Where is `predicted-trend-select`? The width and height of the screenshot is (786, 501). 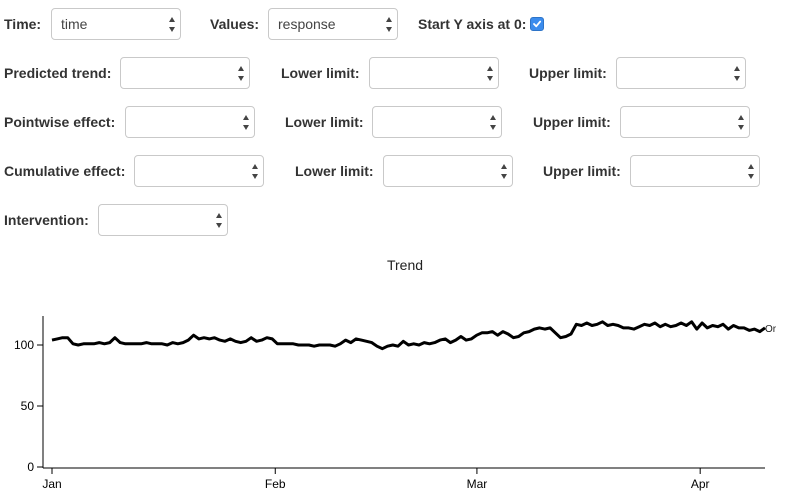 predicted-trend-select is located at coordinates (185, 73).